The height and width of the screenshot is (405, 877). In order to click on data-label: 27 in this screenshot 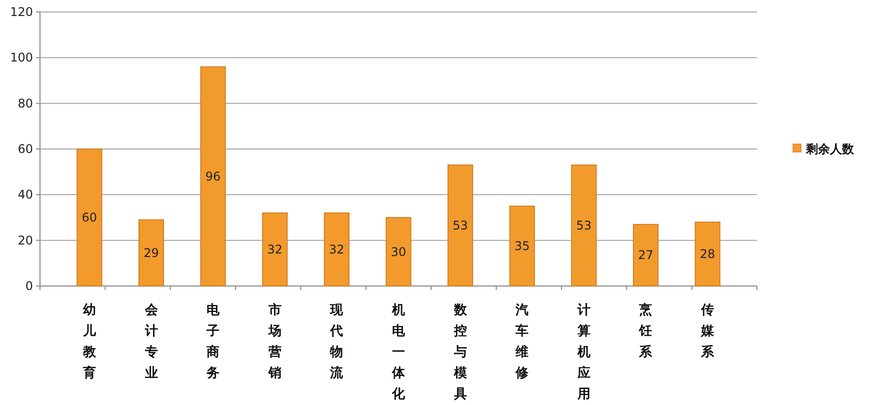, I will do `click(646, 255)`.